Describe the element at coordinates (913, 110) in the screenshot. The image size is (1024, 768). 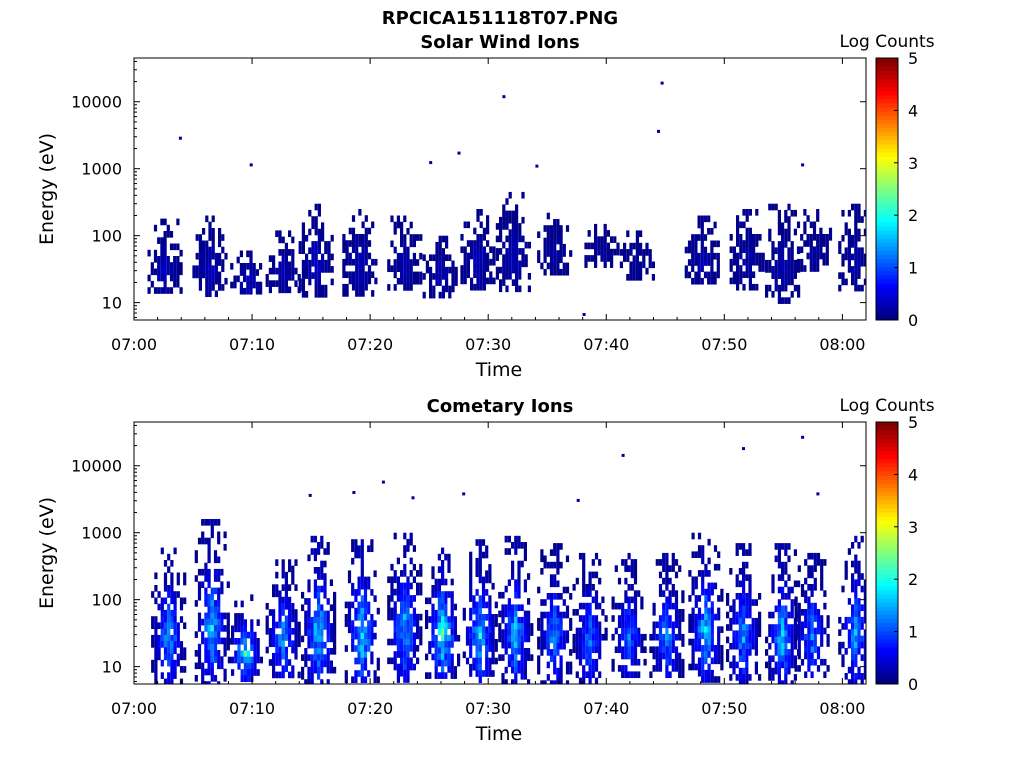
I see `colorbar-tick-label: 4` at that location.